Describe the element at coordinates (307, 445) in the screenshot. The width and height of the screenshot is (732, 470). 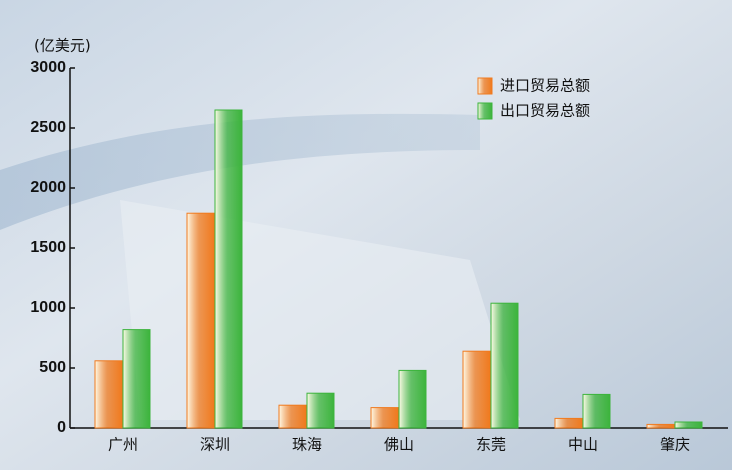
I see `x-tick-label: 珠海` at that location.